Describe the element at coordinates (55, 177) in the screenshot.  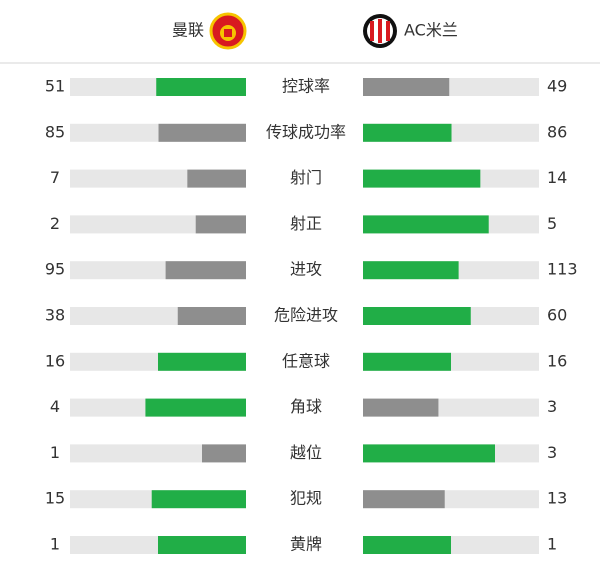
I see `home-value: 7` at that location.